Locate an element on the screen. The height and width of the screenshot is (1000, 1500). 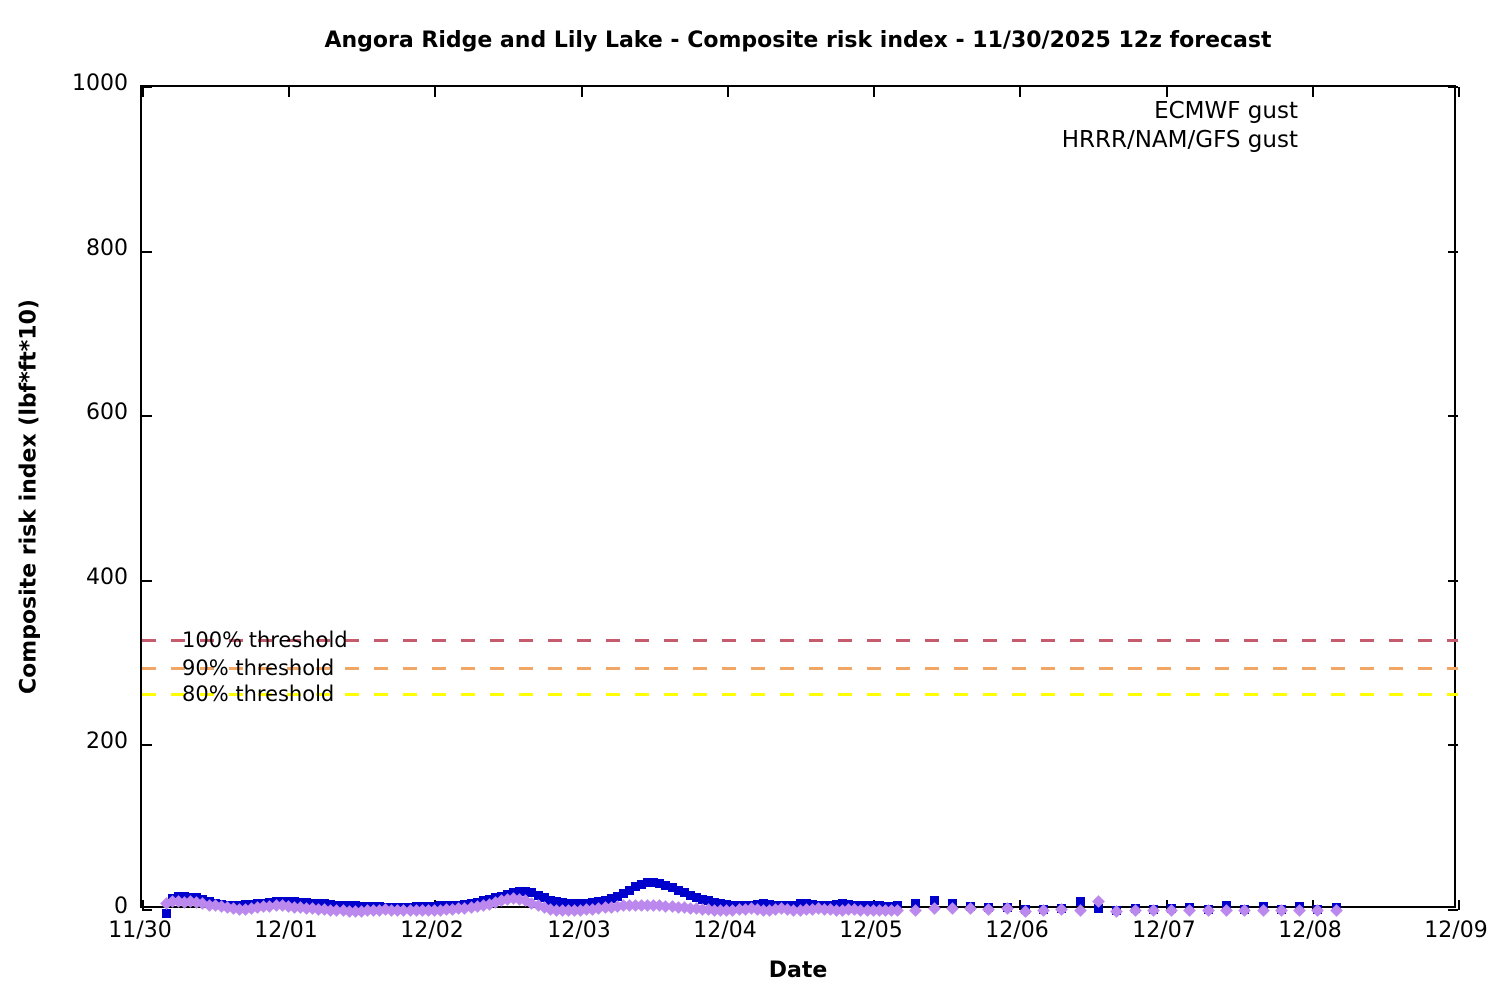
y-tick-label: 1000 is located at coordinates (100, 83).